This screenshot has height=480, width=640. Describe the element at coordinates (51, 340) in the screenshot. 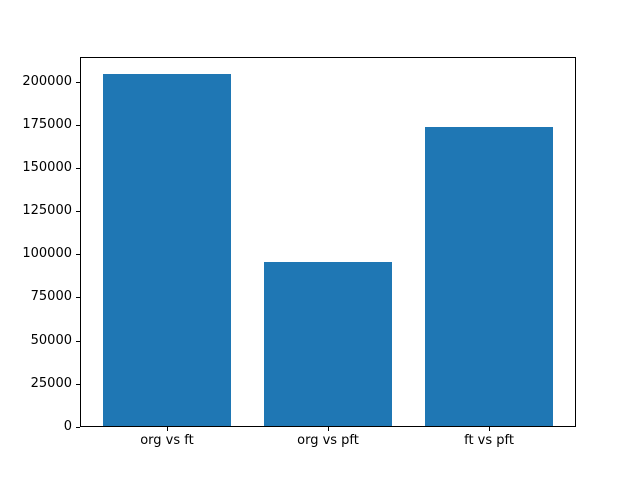

I see `y-tick-label: 50000` at that location.